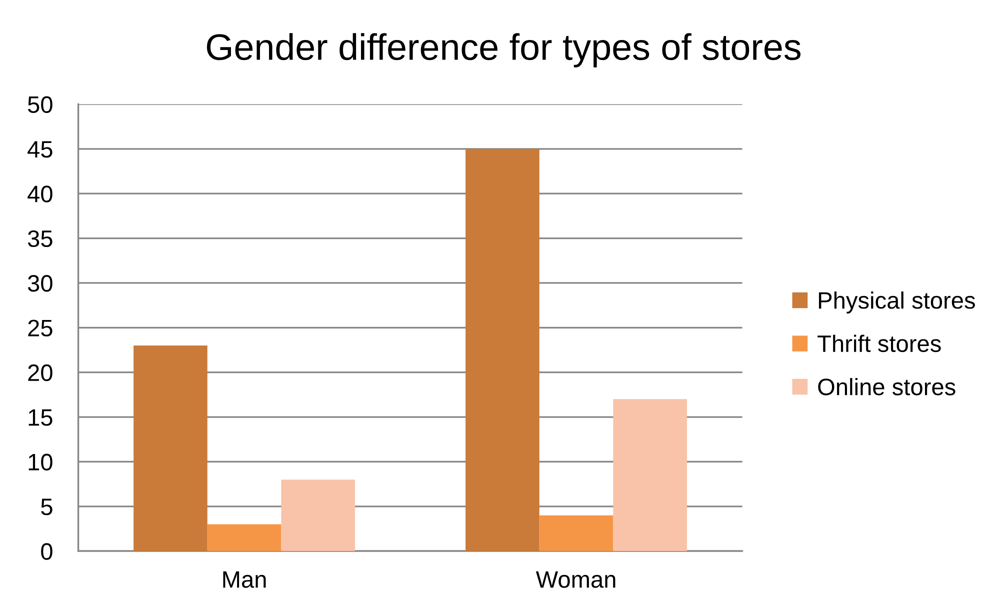  Describe the element at coordinates (503, 50) in the screenshot. I see `chart-title: Gender difference for types of stores` at that location.